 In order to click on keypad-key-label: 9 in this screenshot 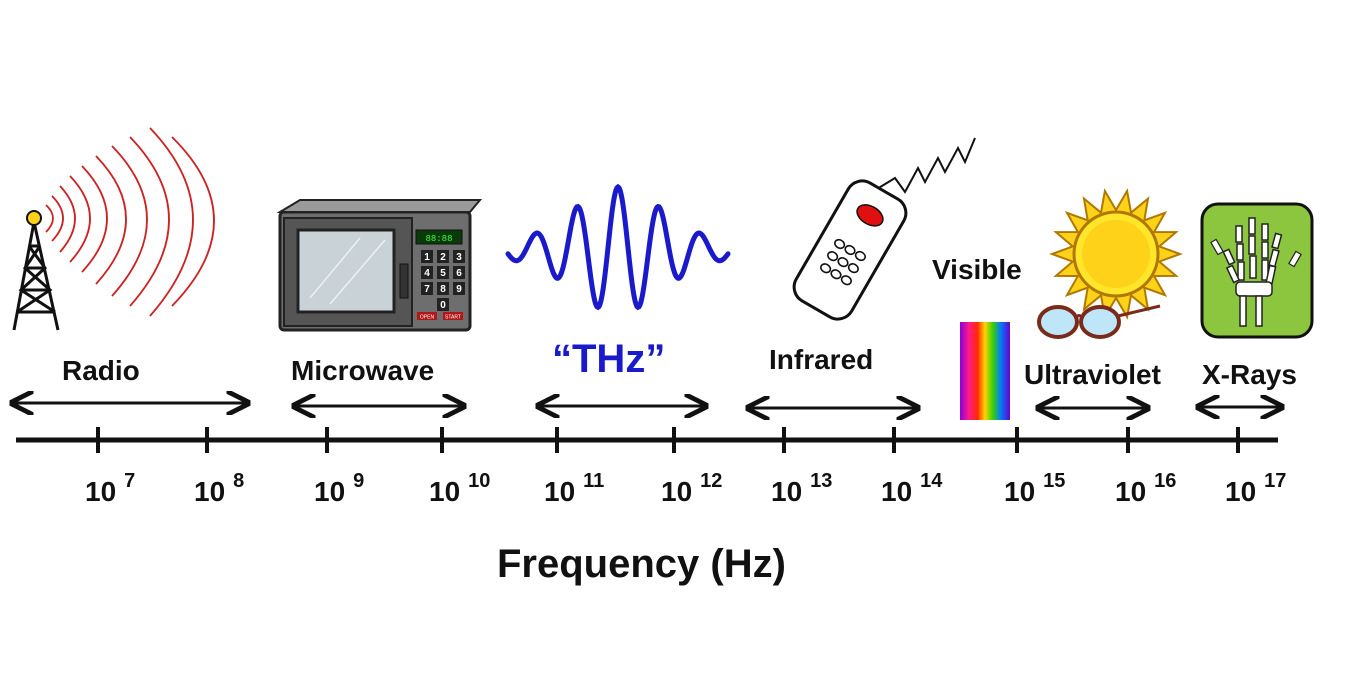, I will do `click(459, 289)`.